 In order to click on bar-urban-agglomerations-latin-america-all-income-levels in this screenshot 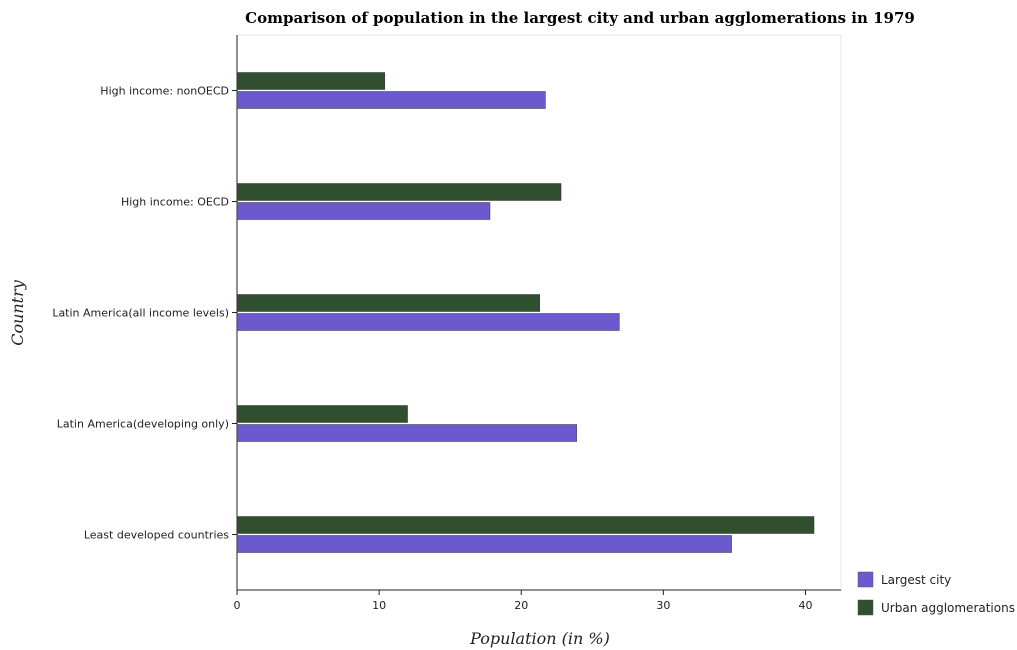, I will do `click(388, 303)`.